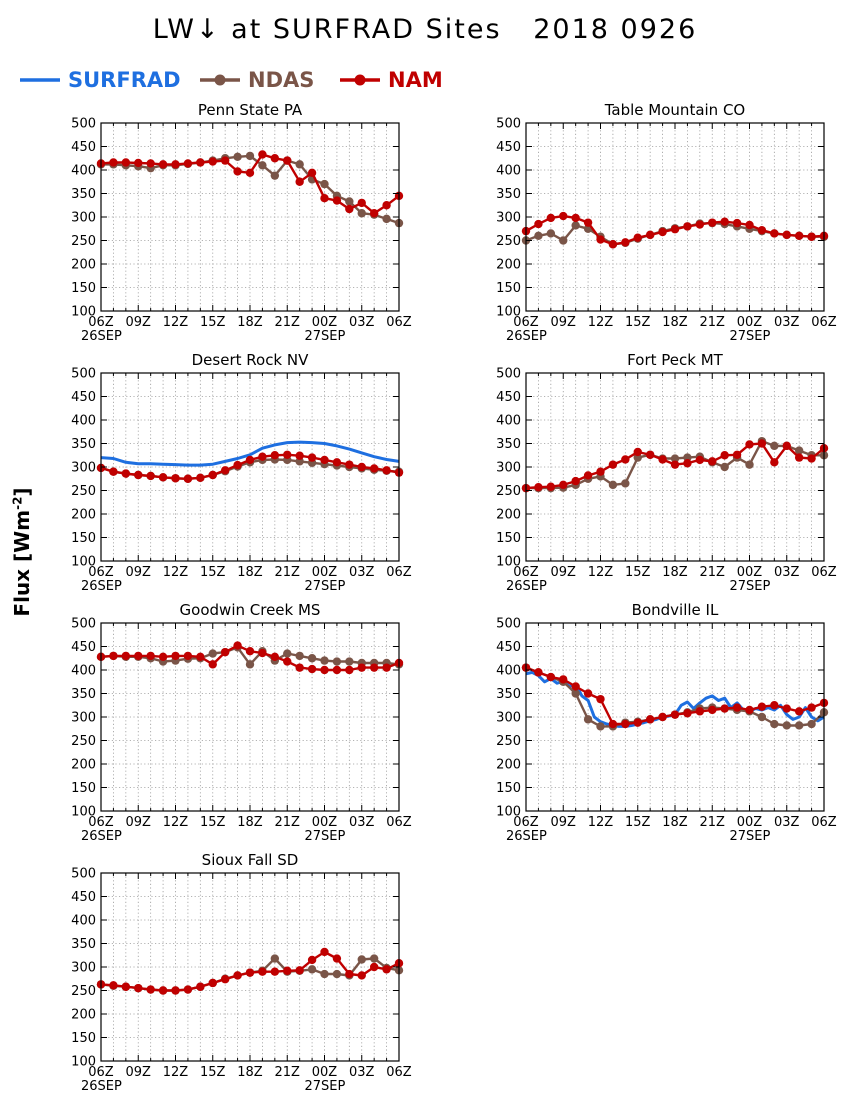  I want to click on y-tick-label: 250, so click(83, 491).